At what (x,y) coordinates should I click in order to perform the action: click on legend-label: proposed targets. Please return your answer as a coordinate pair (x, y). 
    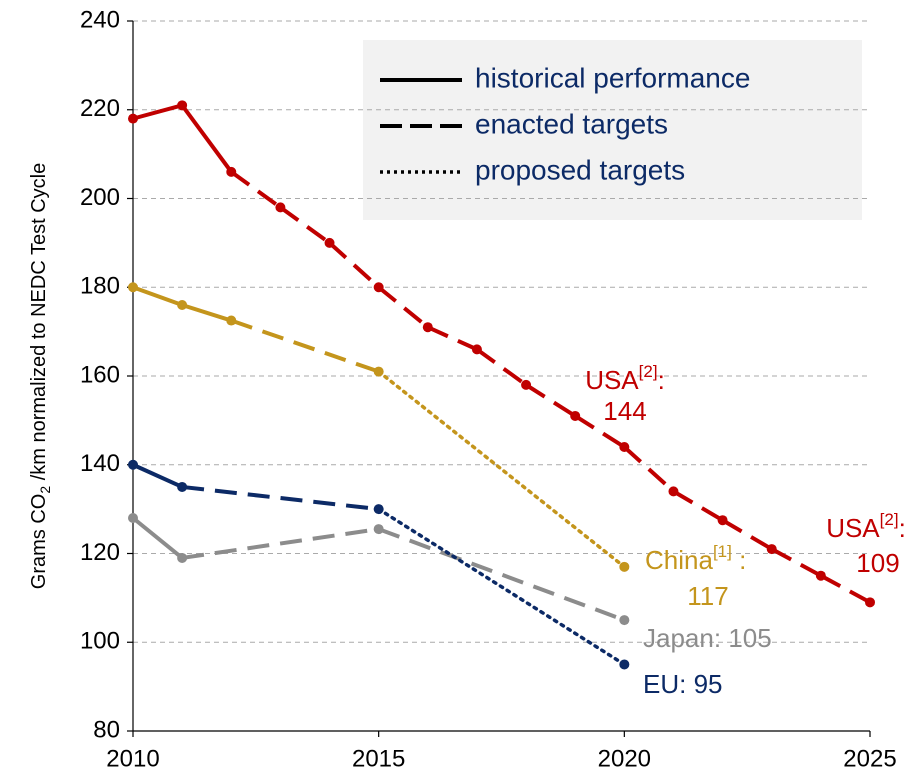
    Looking at the image, I should click on (580, 169).